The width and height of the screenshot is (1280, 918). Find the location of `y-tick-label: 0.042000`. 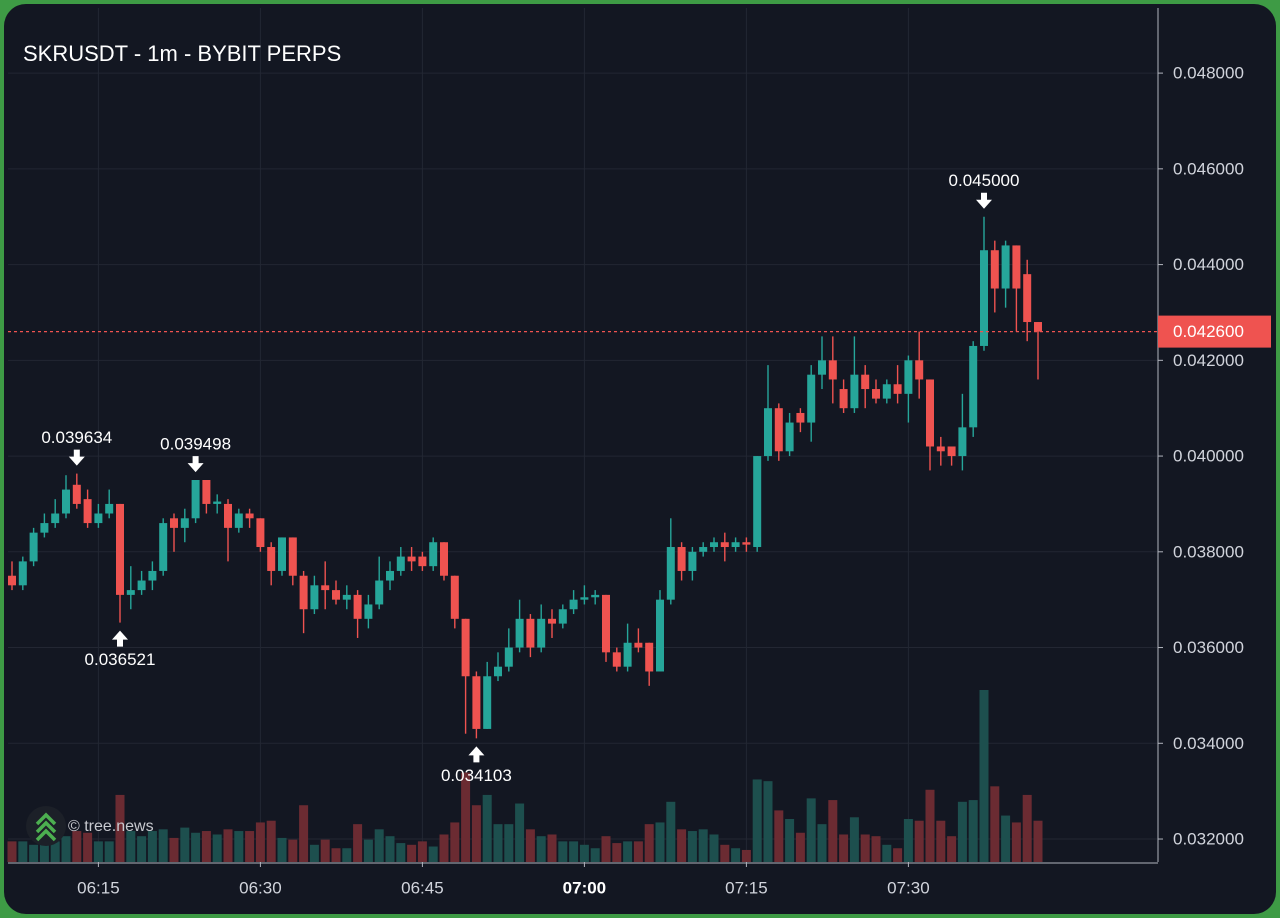

y-tick-label: 0.042000 is located at coordinates (1208, 360).